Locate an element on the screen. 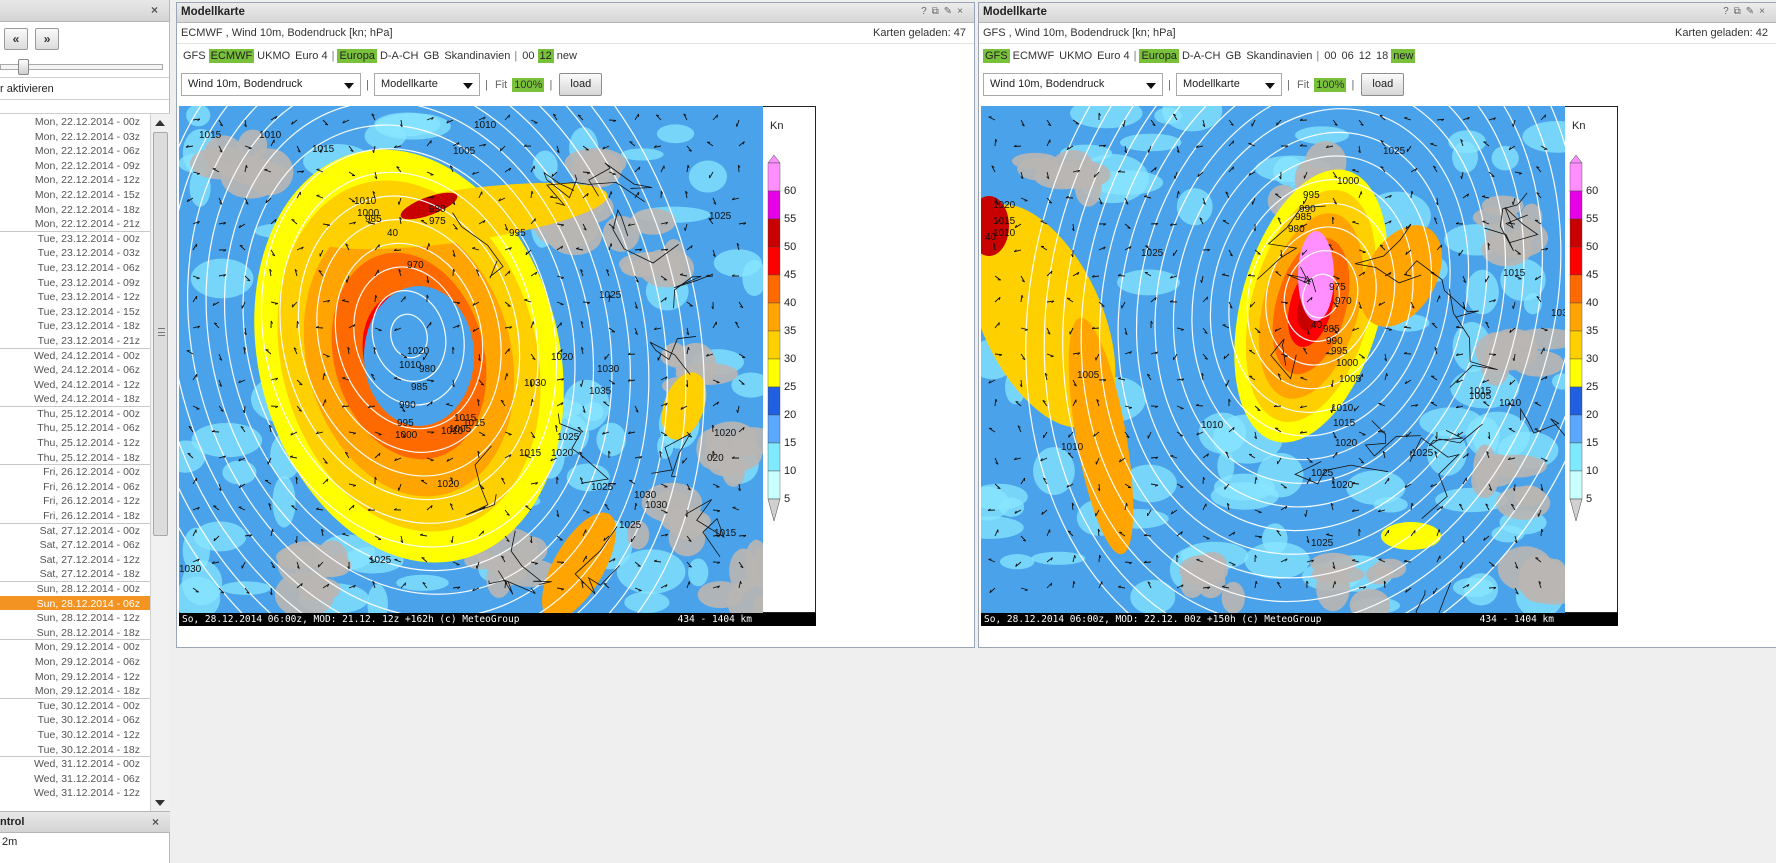 The image size is (1776, 863). next-time-button: » is located at coordinates (47, 39).